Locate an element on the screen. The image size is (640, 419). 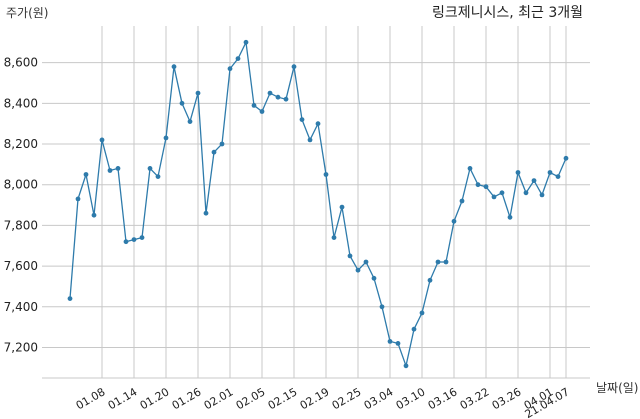
x-tick-label: 01.08 is located at coordinates (91, 398).